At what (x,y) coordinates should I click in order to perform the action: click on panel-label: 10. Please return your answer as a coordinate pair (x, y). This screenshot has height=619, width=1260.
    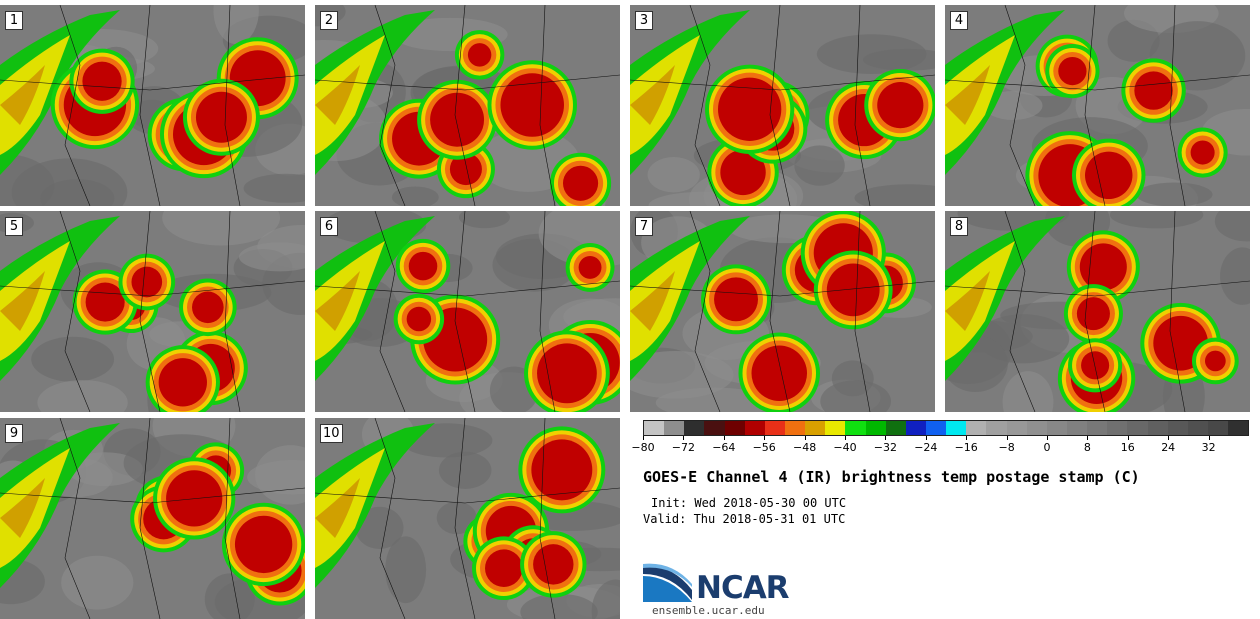
    Looking at the image, I should click on (331, 433).